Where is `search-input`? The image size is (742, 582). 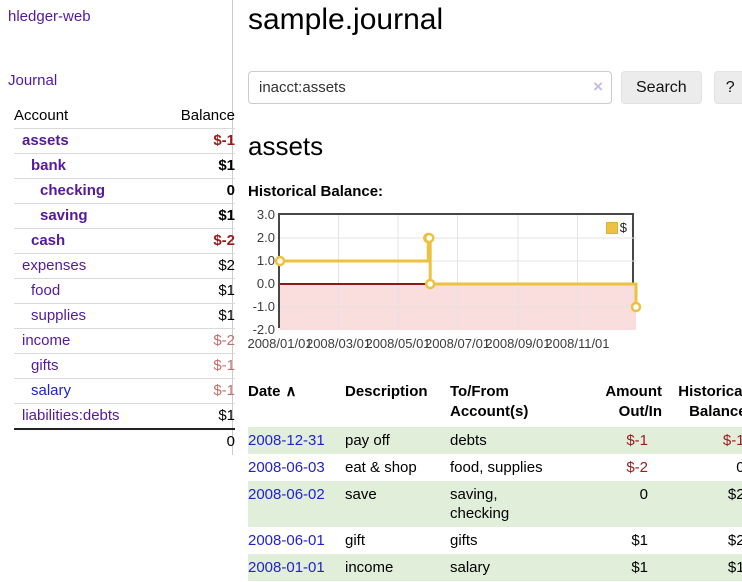 search-input is located at coordinates (430, 87).